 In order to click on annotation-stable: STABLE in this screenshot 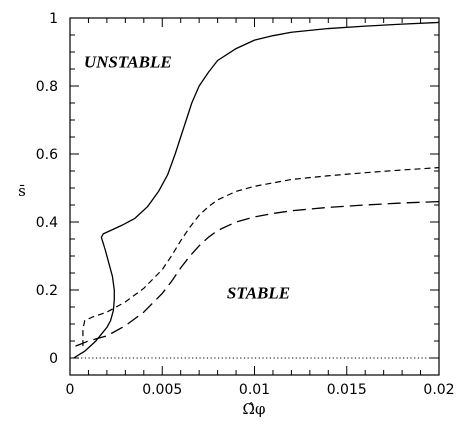, I will do `click(258, 293)`.